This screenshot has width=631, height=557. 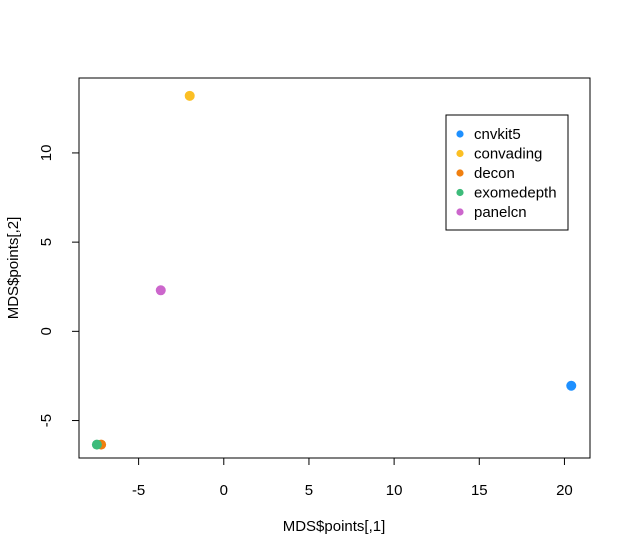 What do you see at coordinates (564, 490) in the screenshot?
I see `x-tick-label: 20` at bounding box center [564, 490].